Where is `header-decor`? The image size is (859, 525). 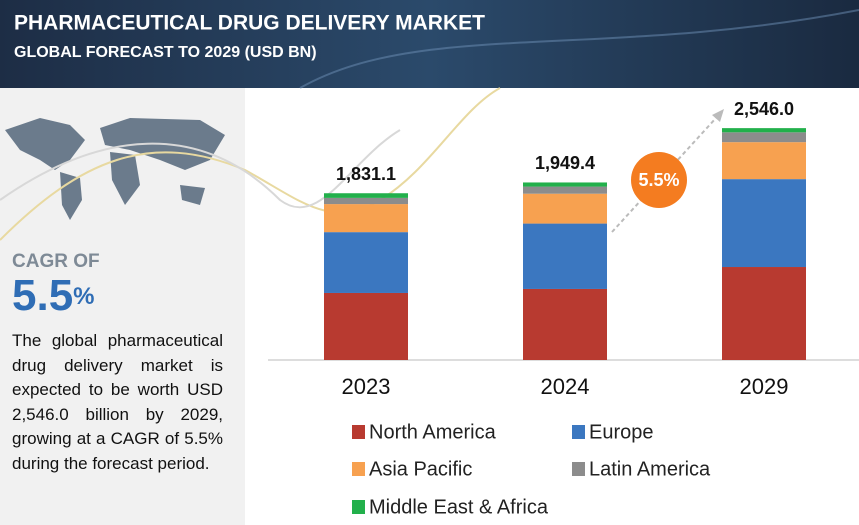 header-decor is located at coordinates (579, 49).